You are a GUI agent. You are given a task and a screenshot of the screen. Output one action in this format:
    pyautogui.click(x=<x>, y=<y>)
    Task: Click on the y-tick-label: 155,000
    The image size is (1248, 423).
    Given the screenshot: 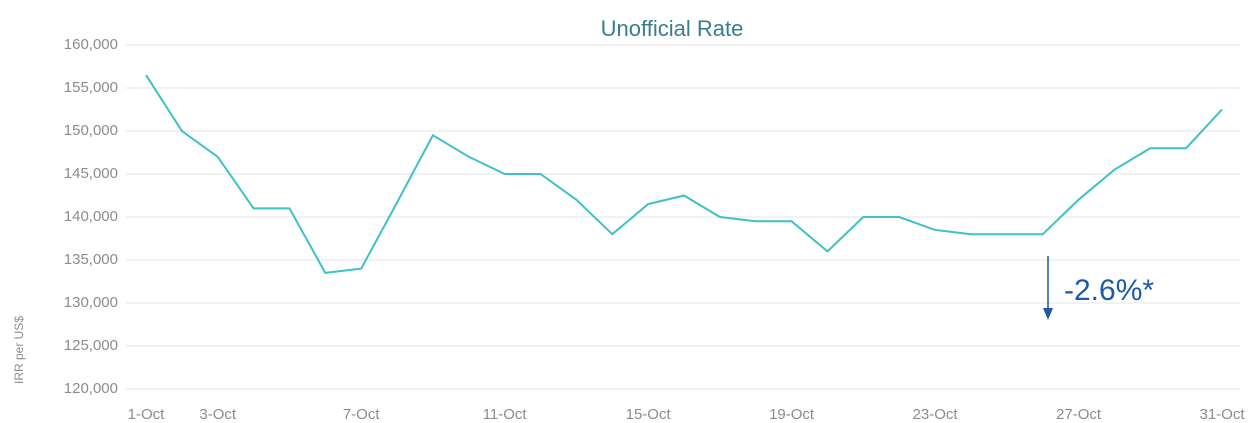 What is the action you would take?
    pyautogui.click(x=91, y=87)
    